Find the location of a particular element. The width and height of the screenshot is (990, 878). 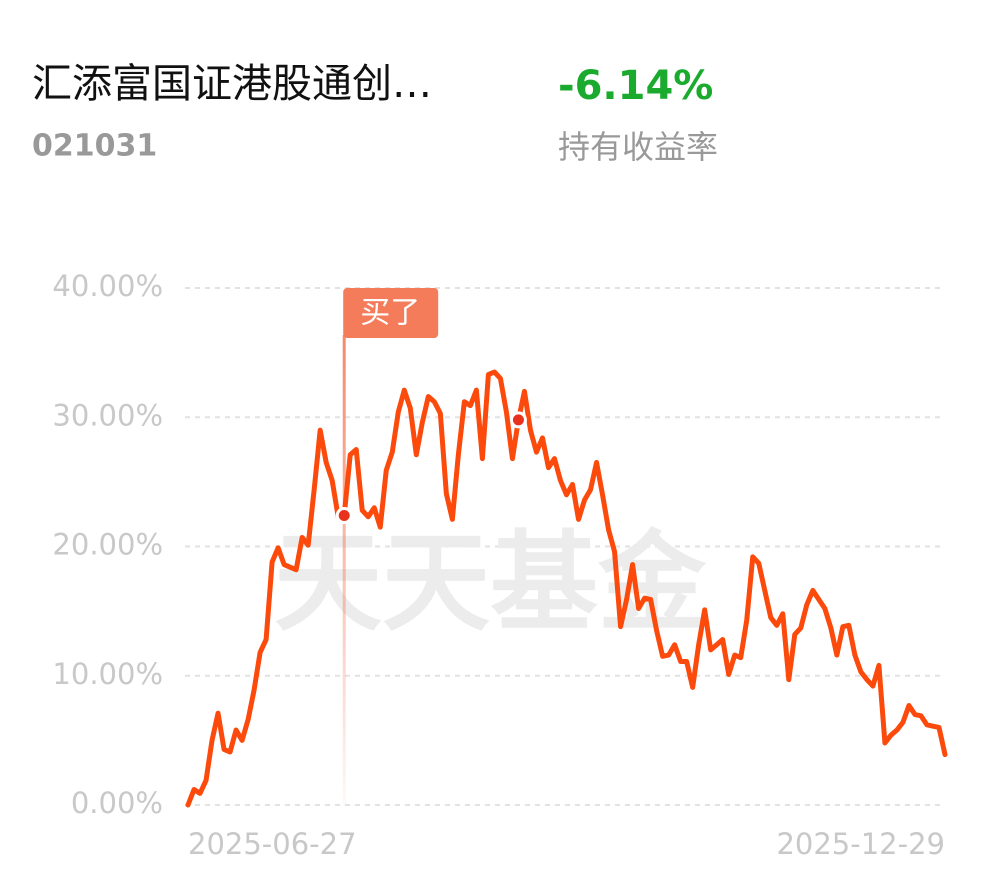

fund-code: 021031 is located at coordinates (94, 146).